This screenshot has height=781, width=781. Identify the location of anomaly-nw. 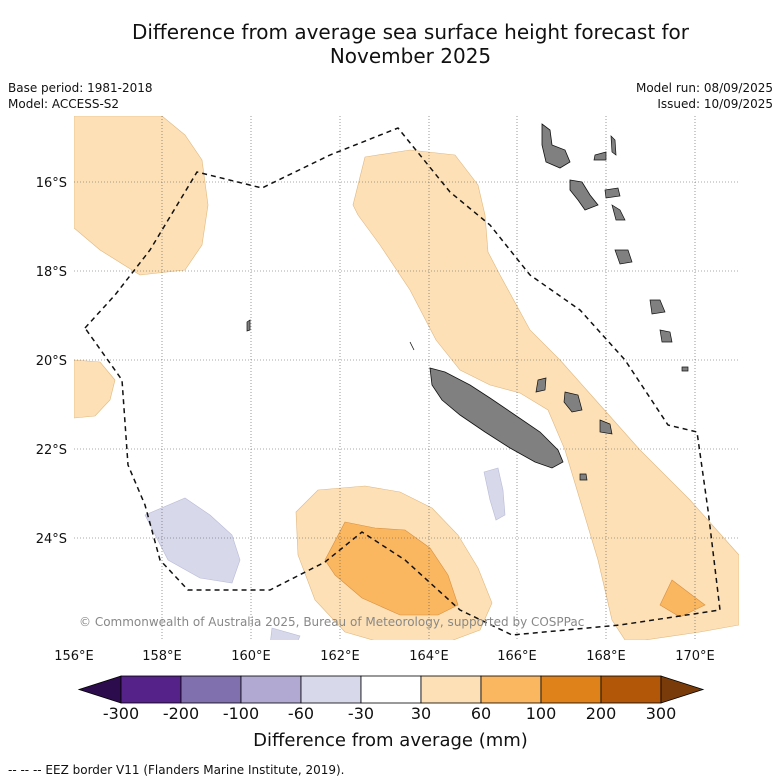
(141, 196).